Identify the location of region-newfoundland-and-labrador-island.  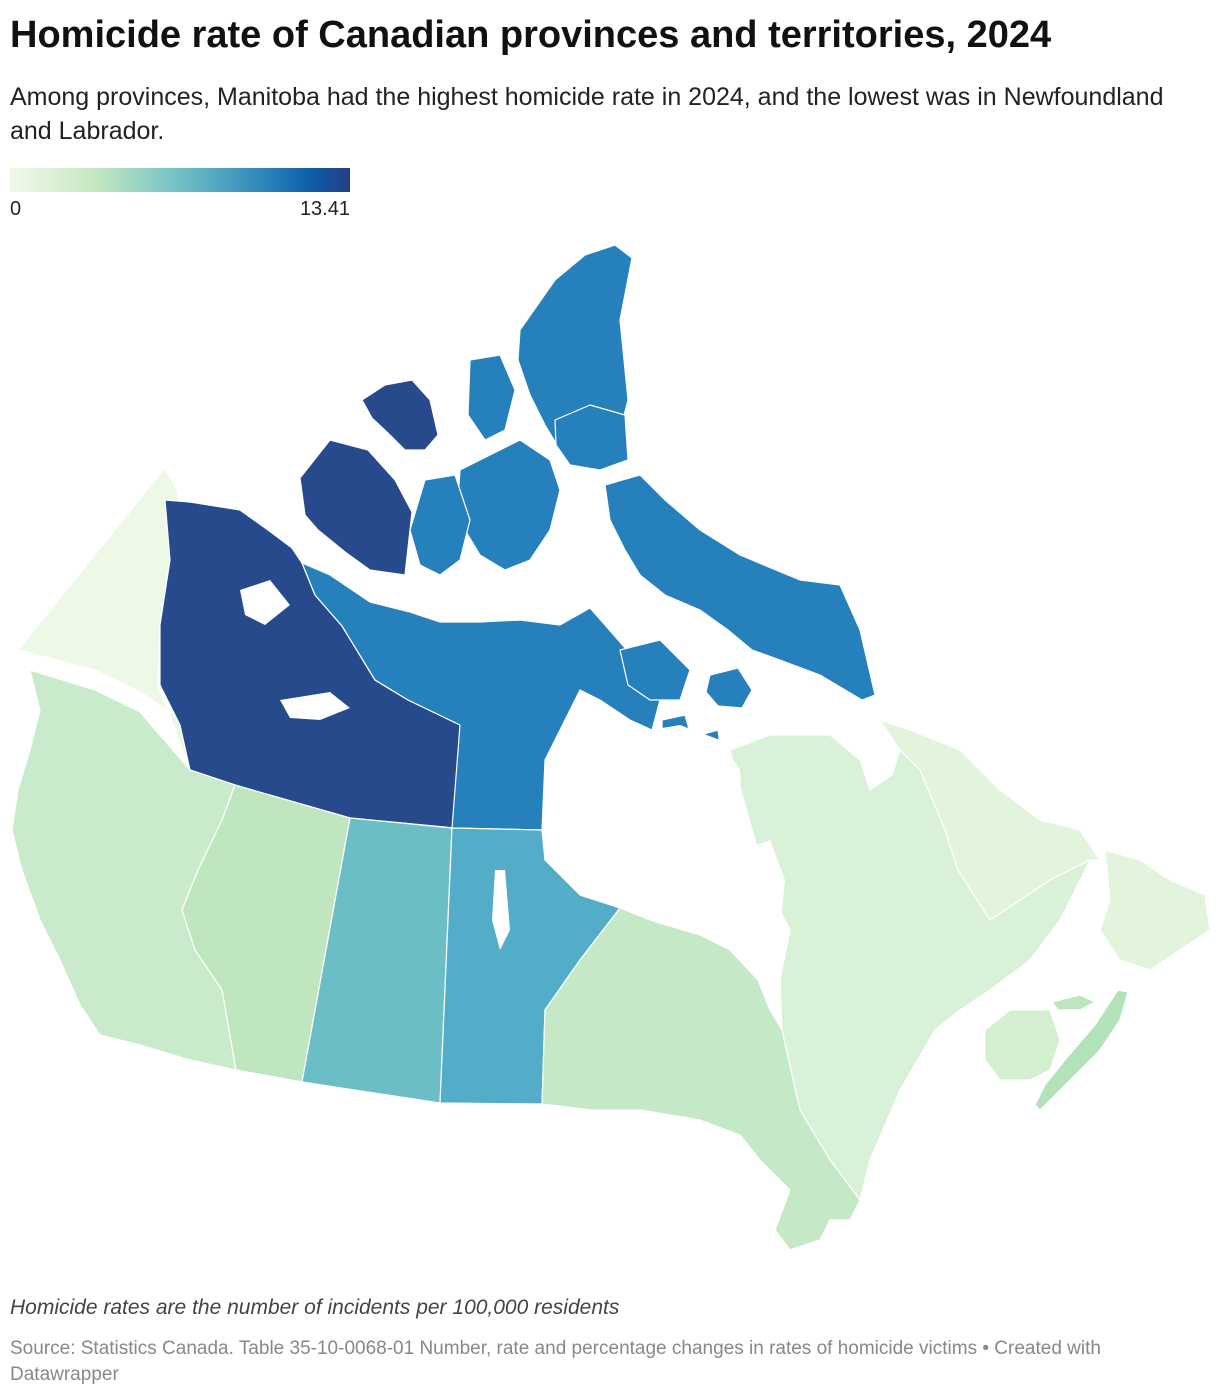
(1155, 910).